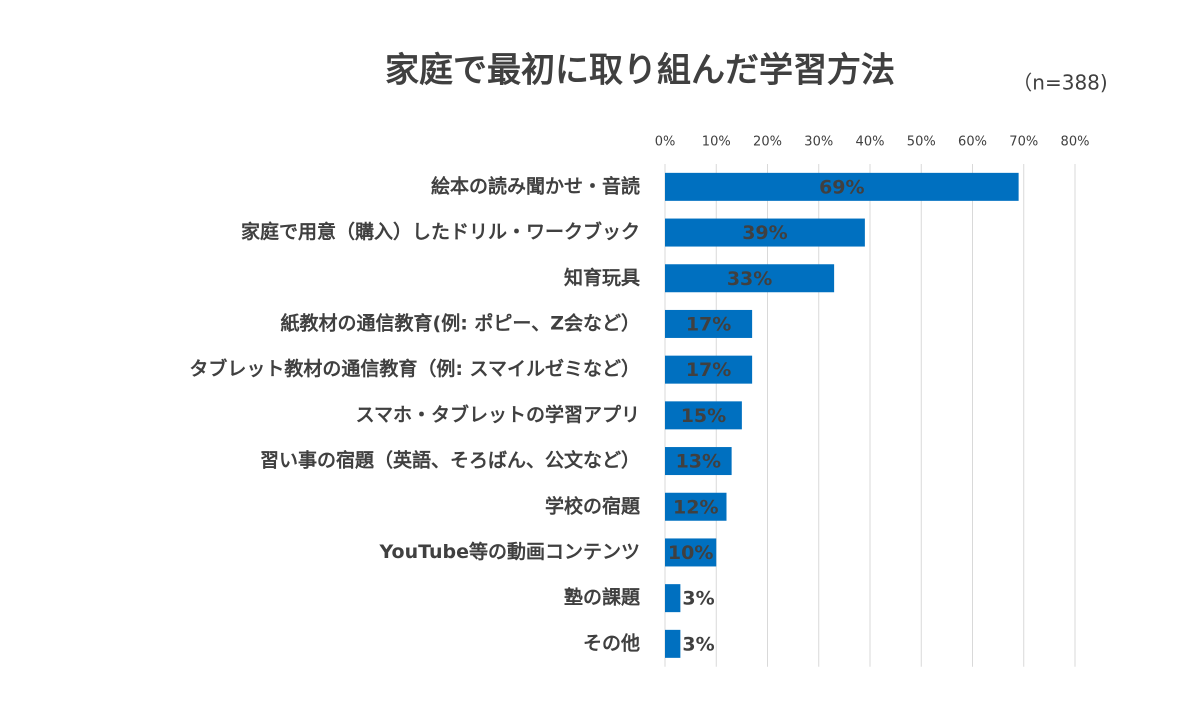  Describe the element at coordinates (818, 142) in the screenshot. I see `x-tick-label: 30%` at that location.